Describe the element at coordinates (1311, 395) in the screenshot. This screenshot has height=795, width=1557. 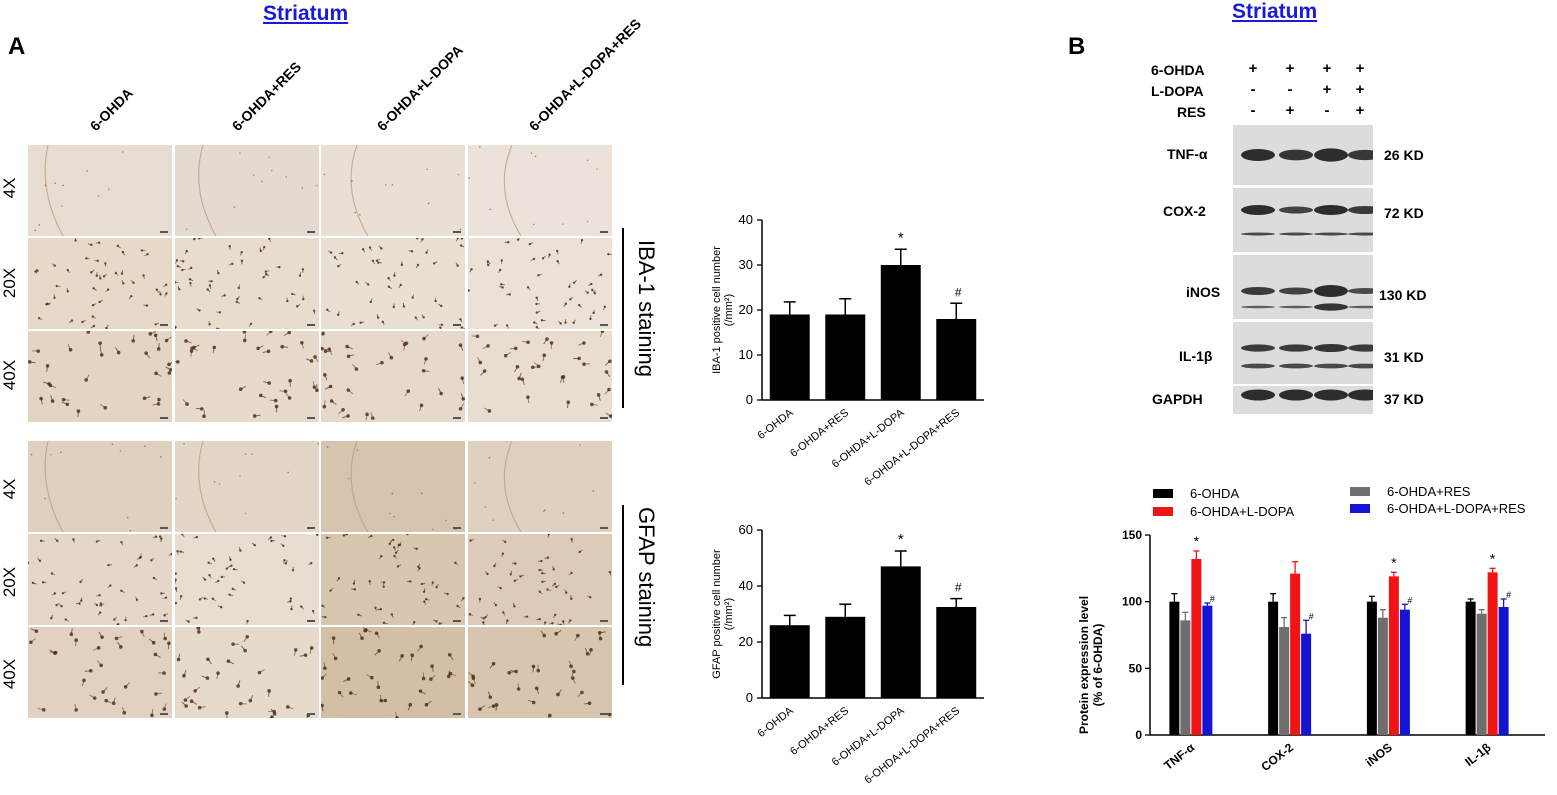
I see `blot-bands` at that location.